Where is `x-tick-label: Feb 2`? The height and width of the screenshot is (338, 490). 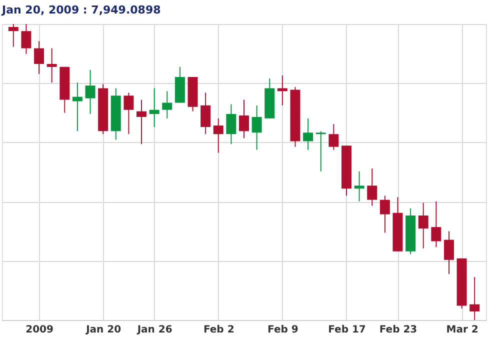 x-tick-label: Feb 2 is located at coordinates (218, 330).